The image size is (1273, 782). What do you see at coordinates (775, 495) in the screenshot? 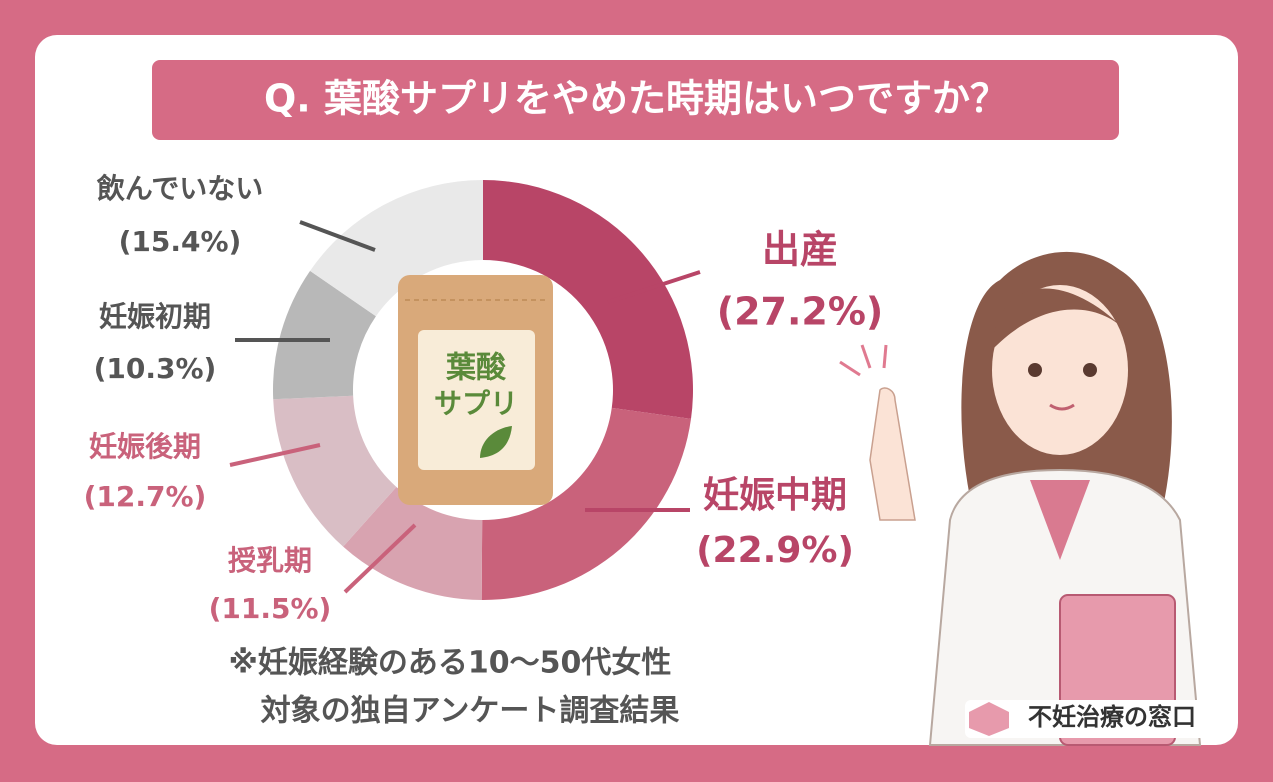
I see `category-label: 妊娠中期` at bounding box center [775, 495].